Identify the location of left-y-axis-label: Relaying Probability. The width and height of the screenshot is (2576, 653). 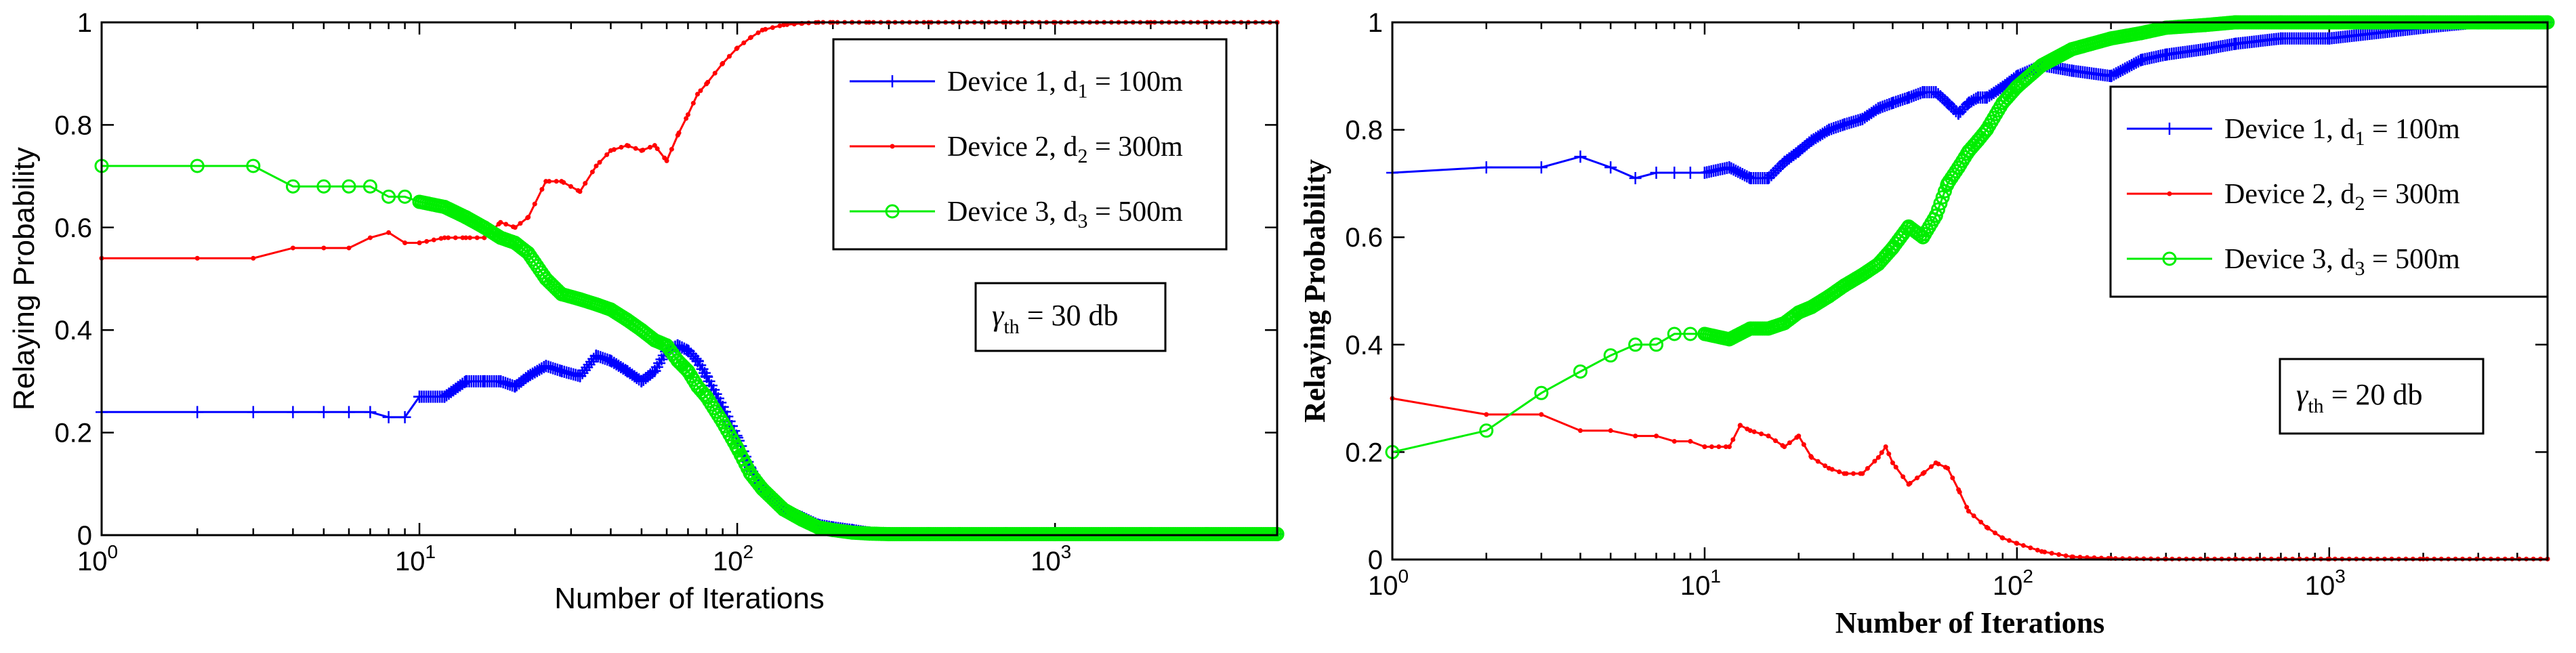
(24, 278).